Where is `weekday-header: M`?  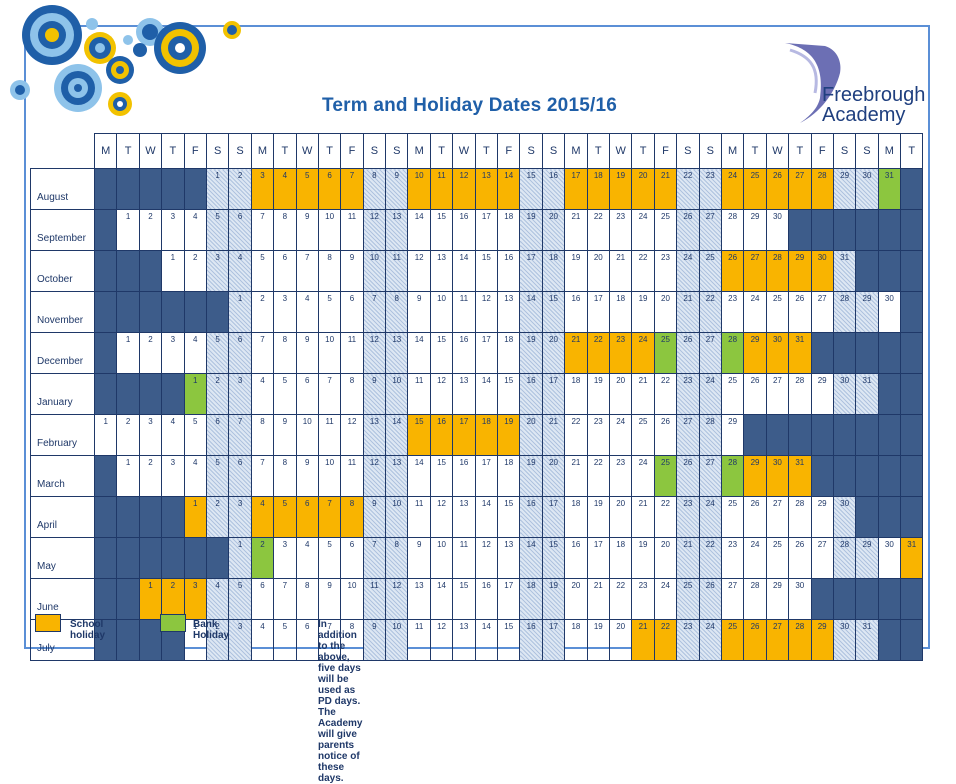
weekday-header: M is located at coordinates (105, 151).